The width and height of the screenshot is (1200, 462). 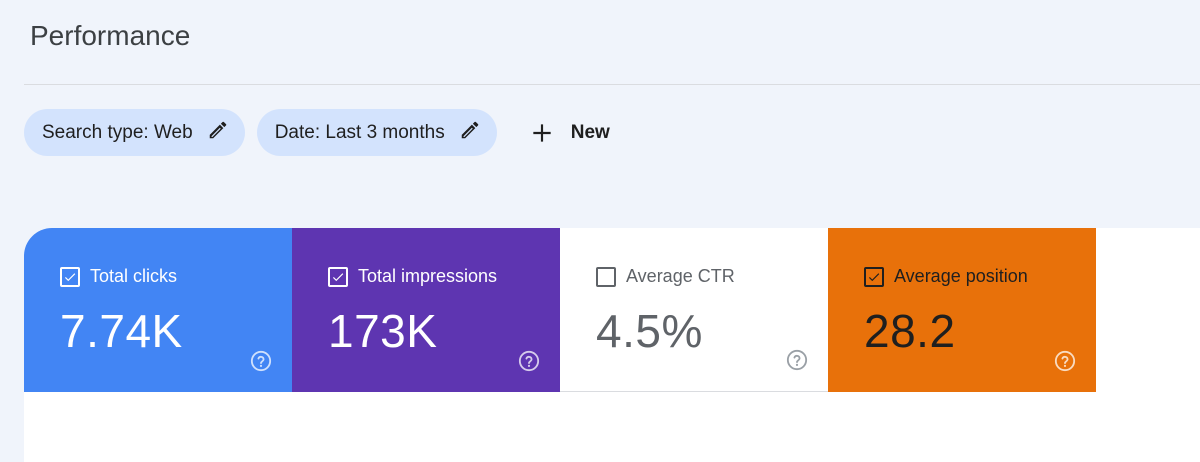 What do you see at coordinates (568, 132) in the screenshot?
I see `new-filter-button: New` at bounding box center [568, 132].